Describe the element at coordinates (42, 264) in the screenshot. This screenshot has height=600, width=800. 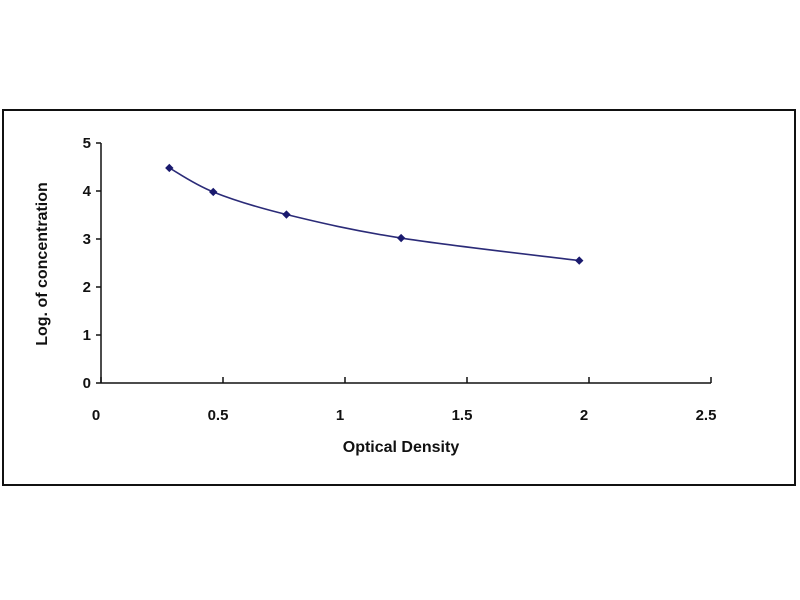
I see `y-axis-title: Log. of concentration` at that location.